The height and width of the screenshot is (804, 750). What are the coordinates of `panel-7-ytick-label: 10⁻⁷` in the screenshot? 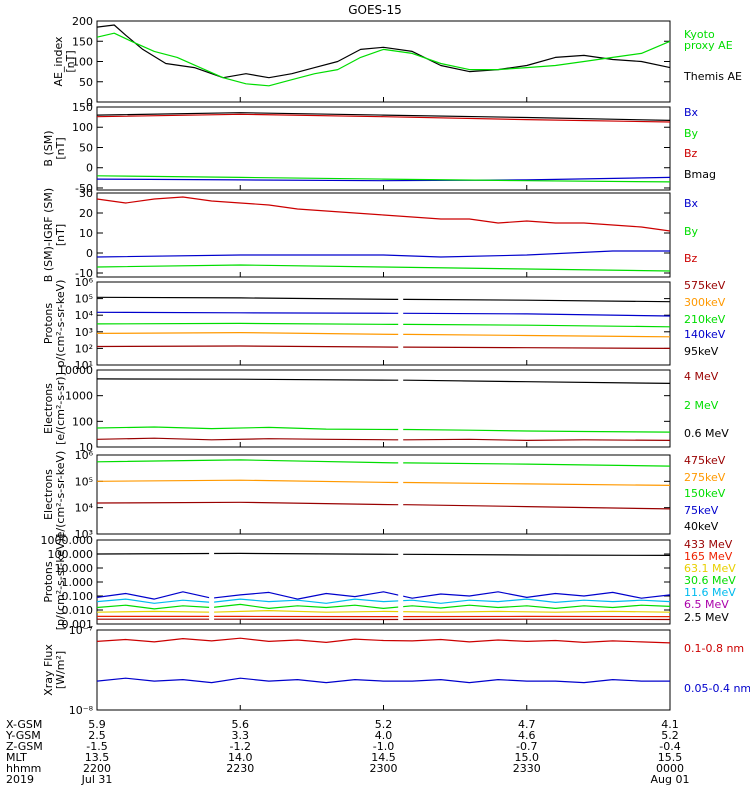 It's located at (81, 630).